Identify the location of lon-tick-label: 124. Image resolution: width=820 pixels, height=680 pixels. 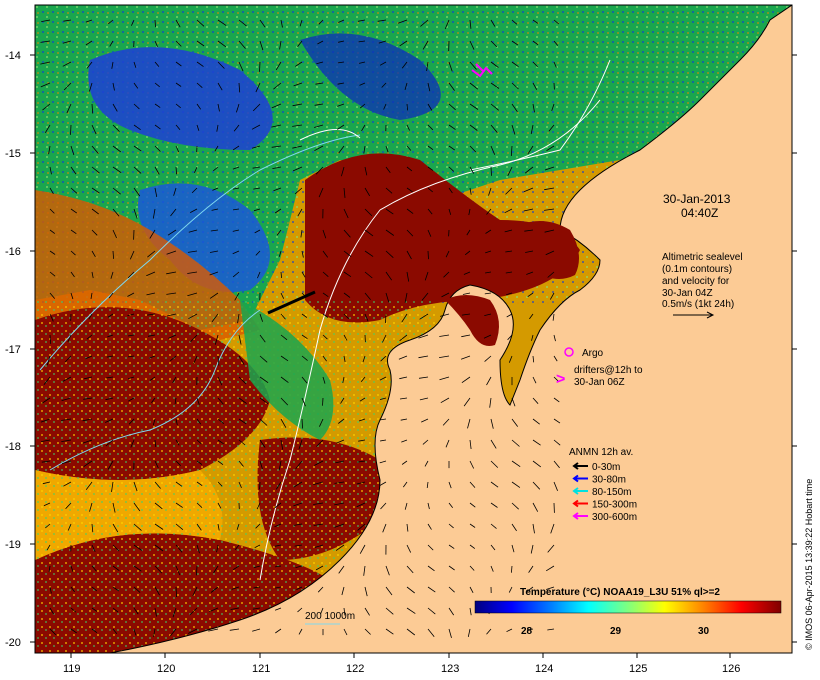
(544, 669).